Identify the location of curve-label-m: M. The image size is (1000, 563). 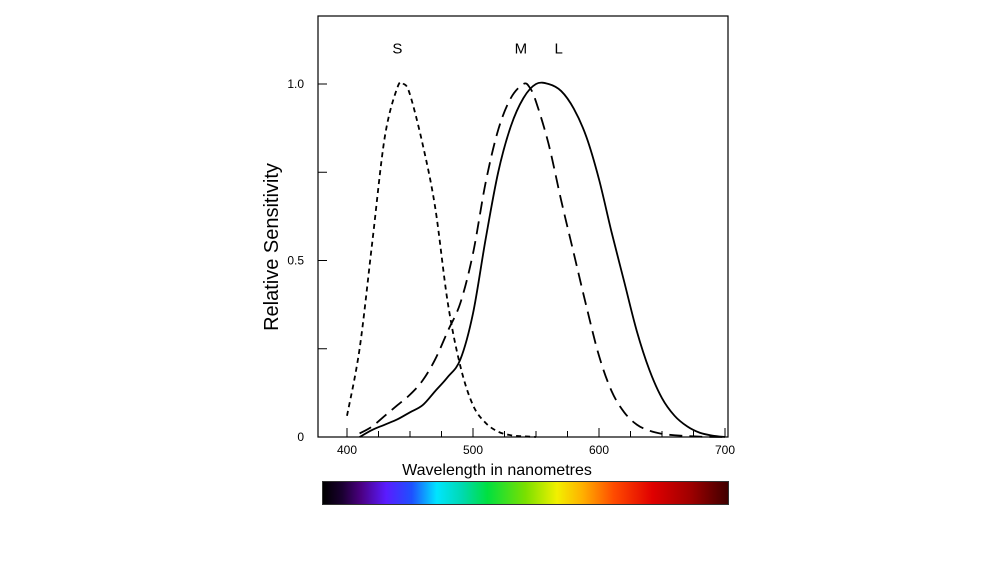
(521, 49).